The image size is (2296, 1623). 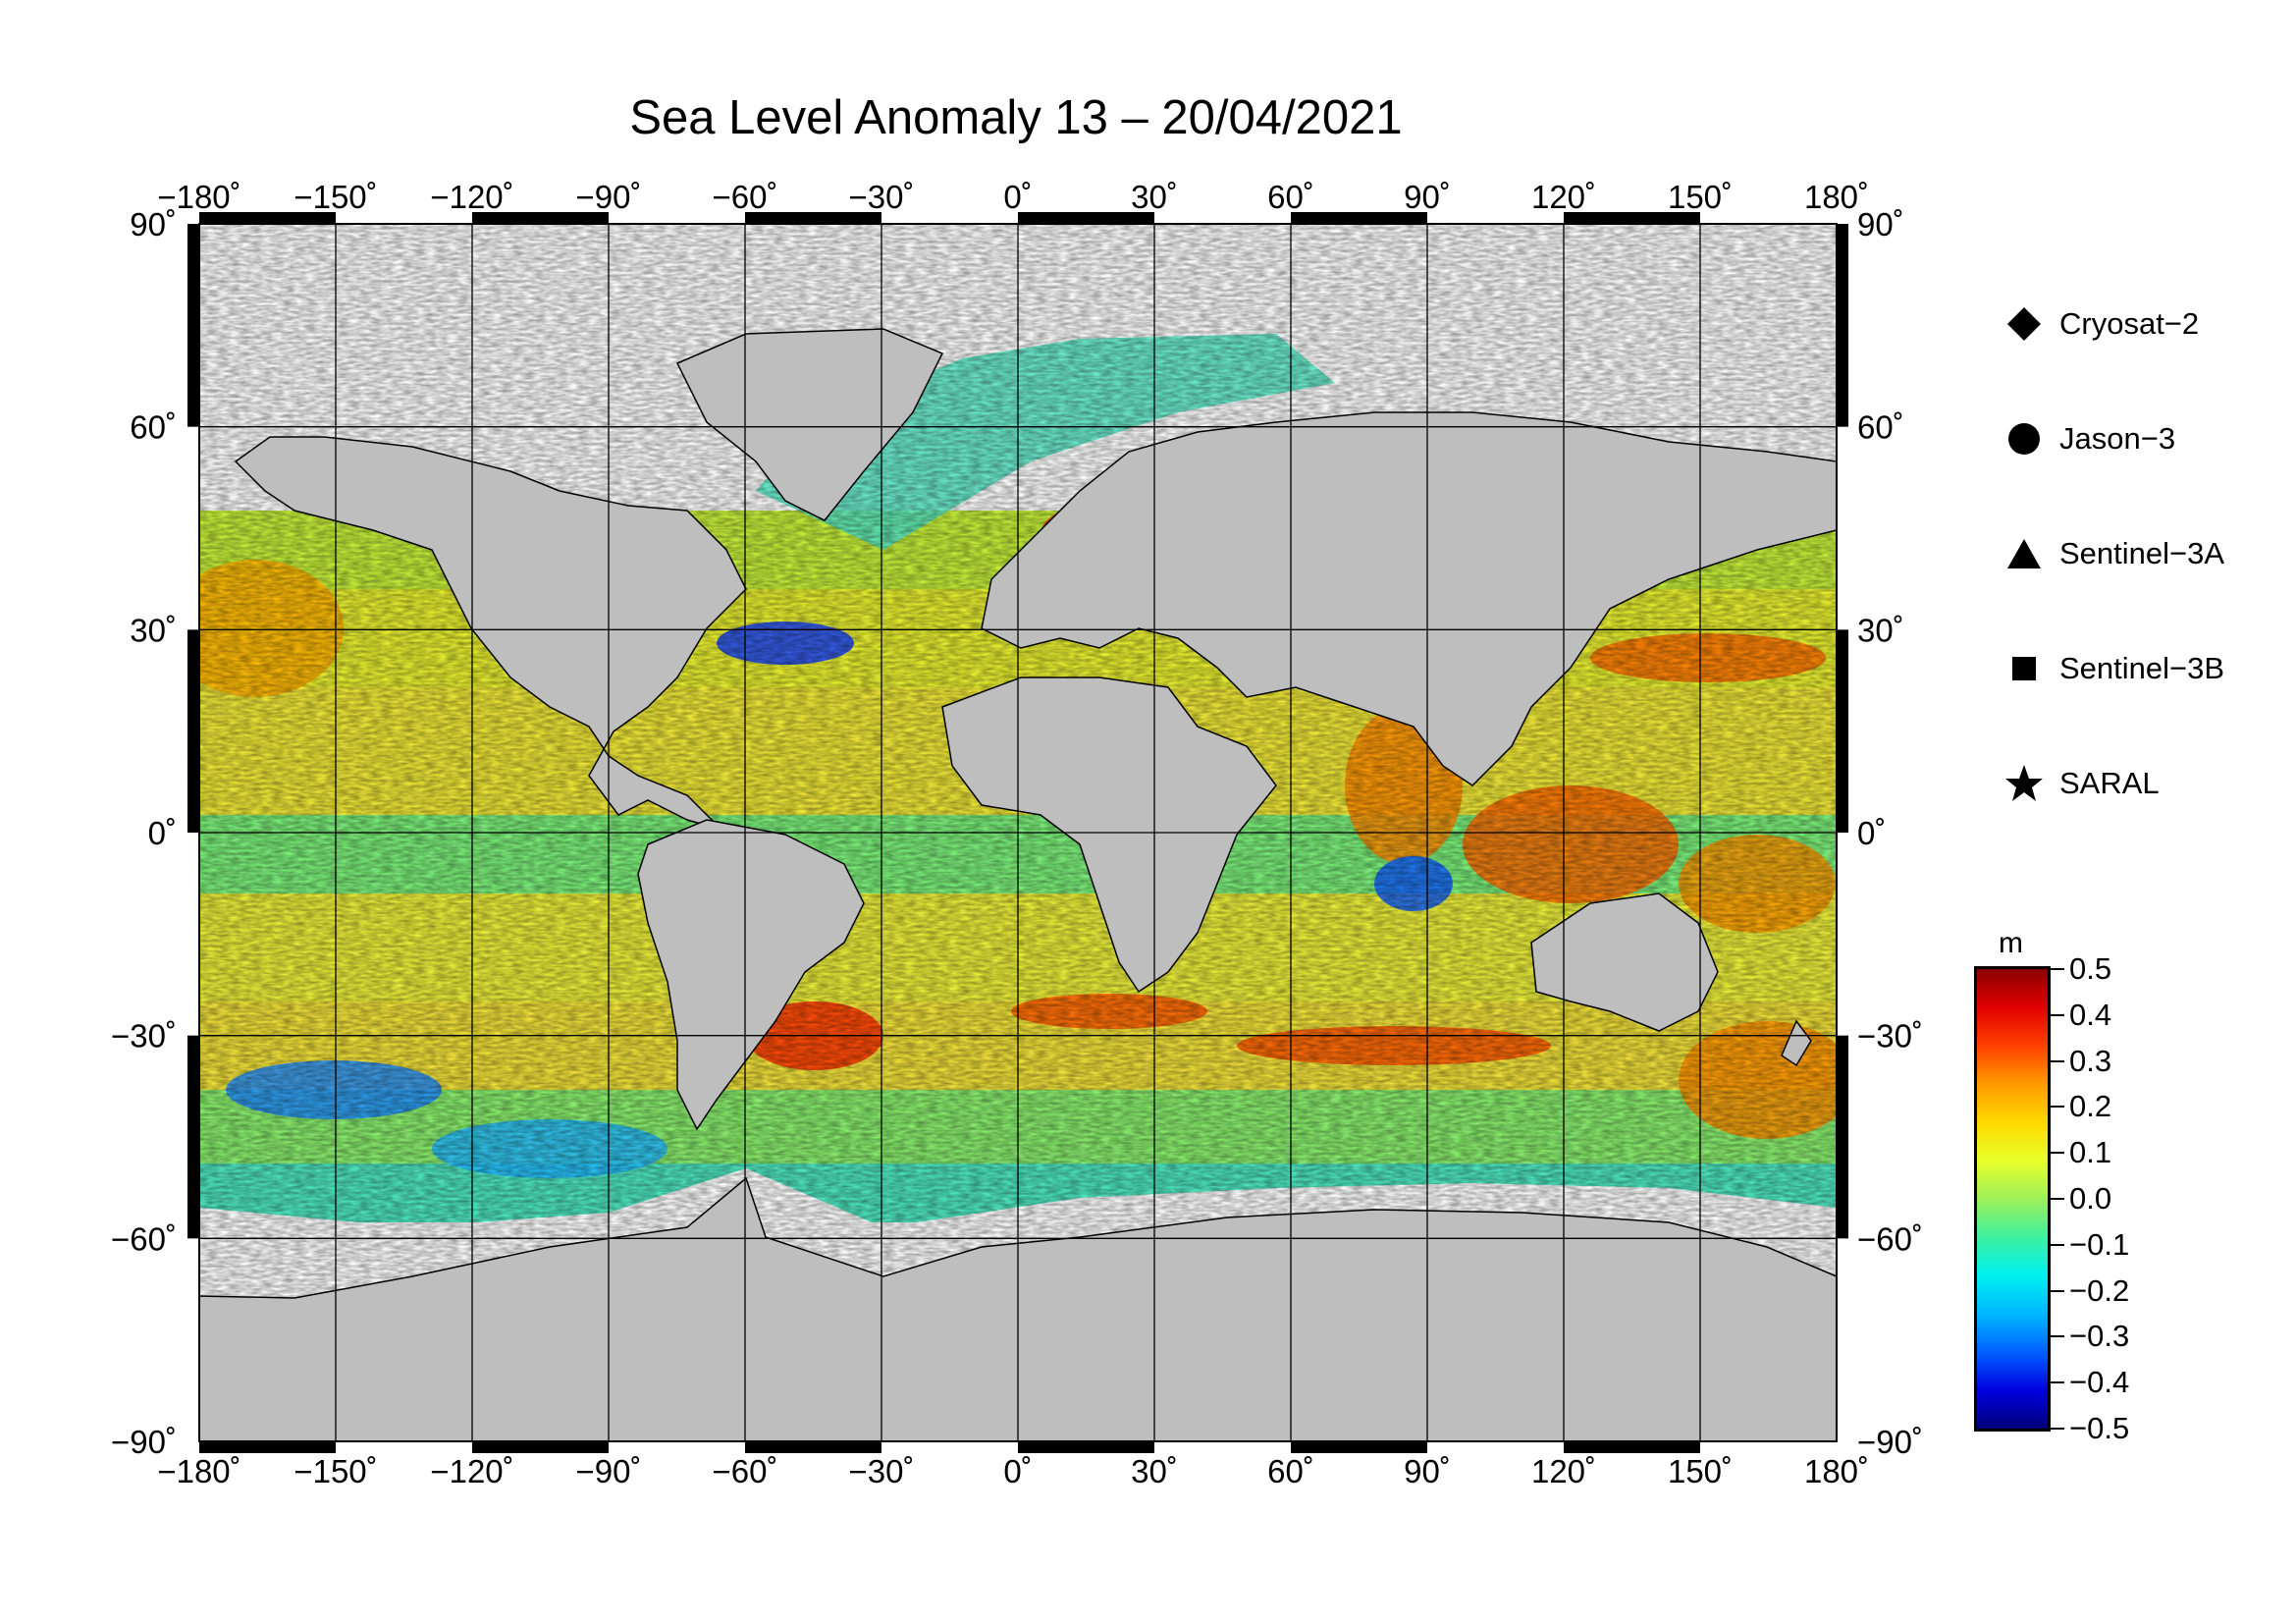 What do you see at coordinates (2024, 439) in the screenshot?
I see `circle-icon` at bounding box center [2024, 439].